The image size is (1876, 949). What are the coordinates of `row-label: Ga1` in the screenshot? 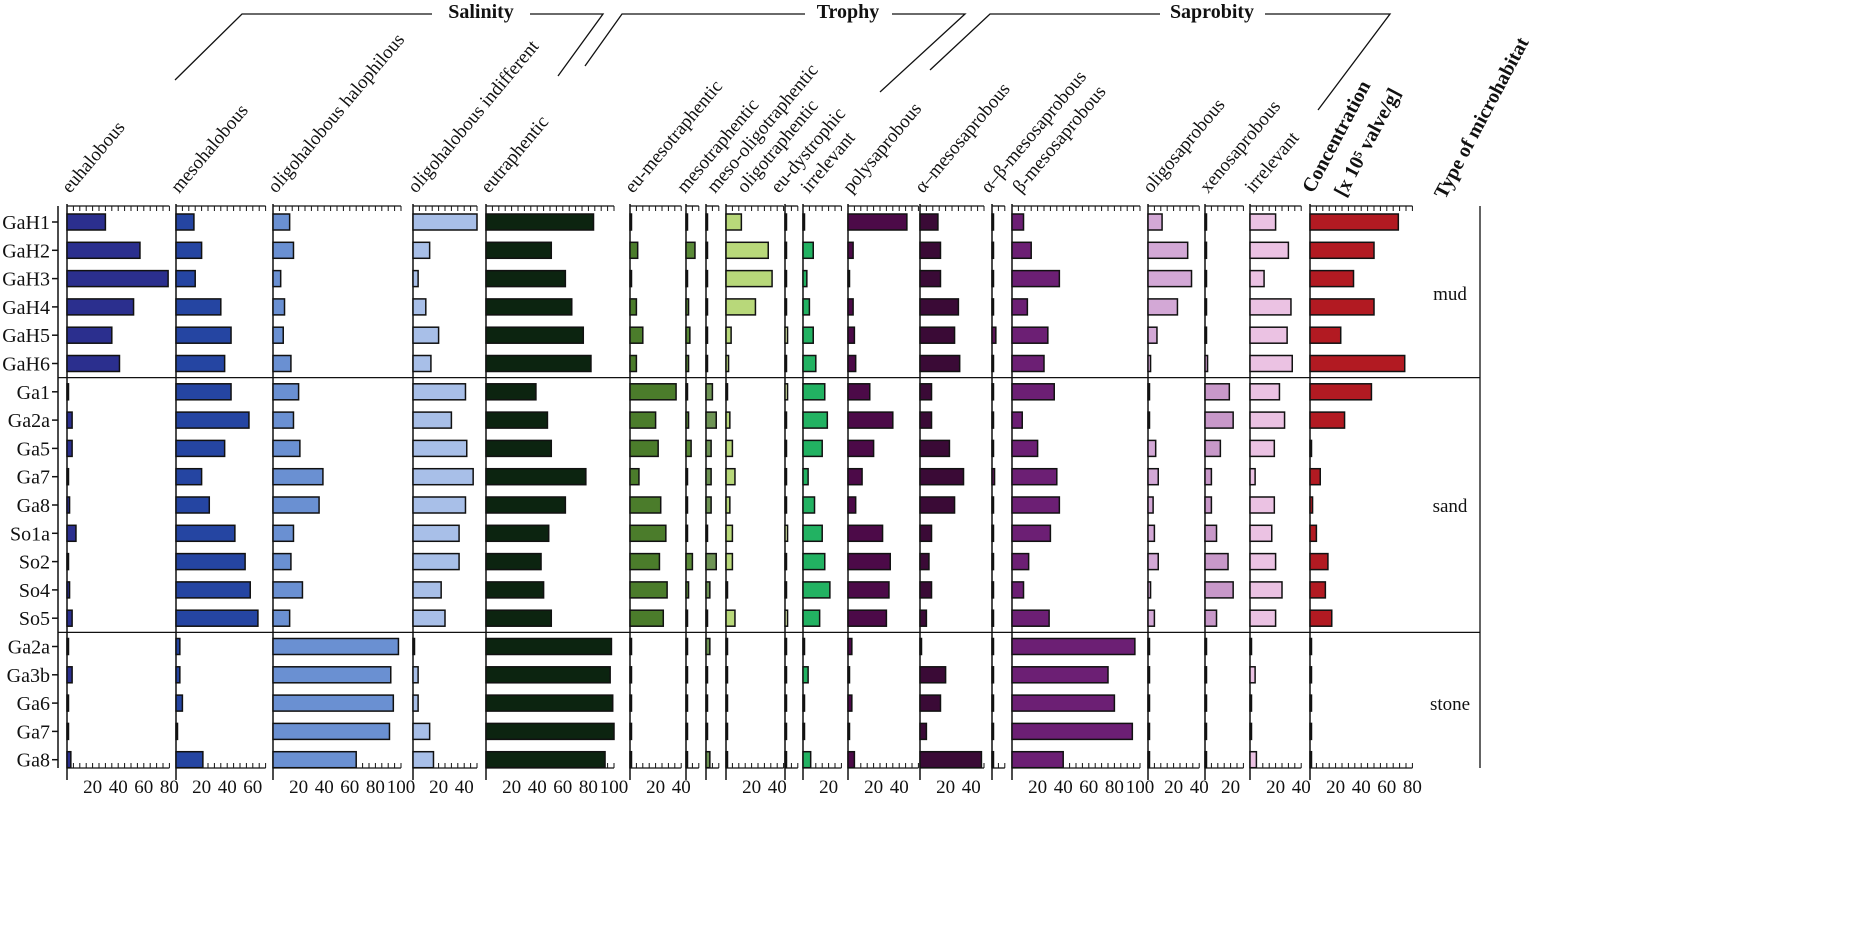 It's located at (33, 393).